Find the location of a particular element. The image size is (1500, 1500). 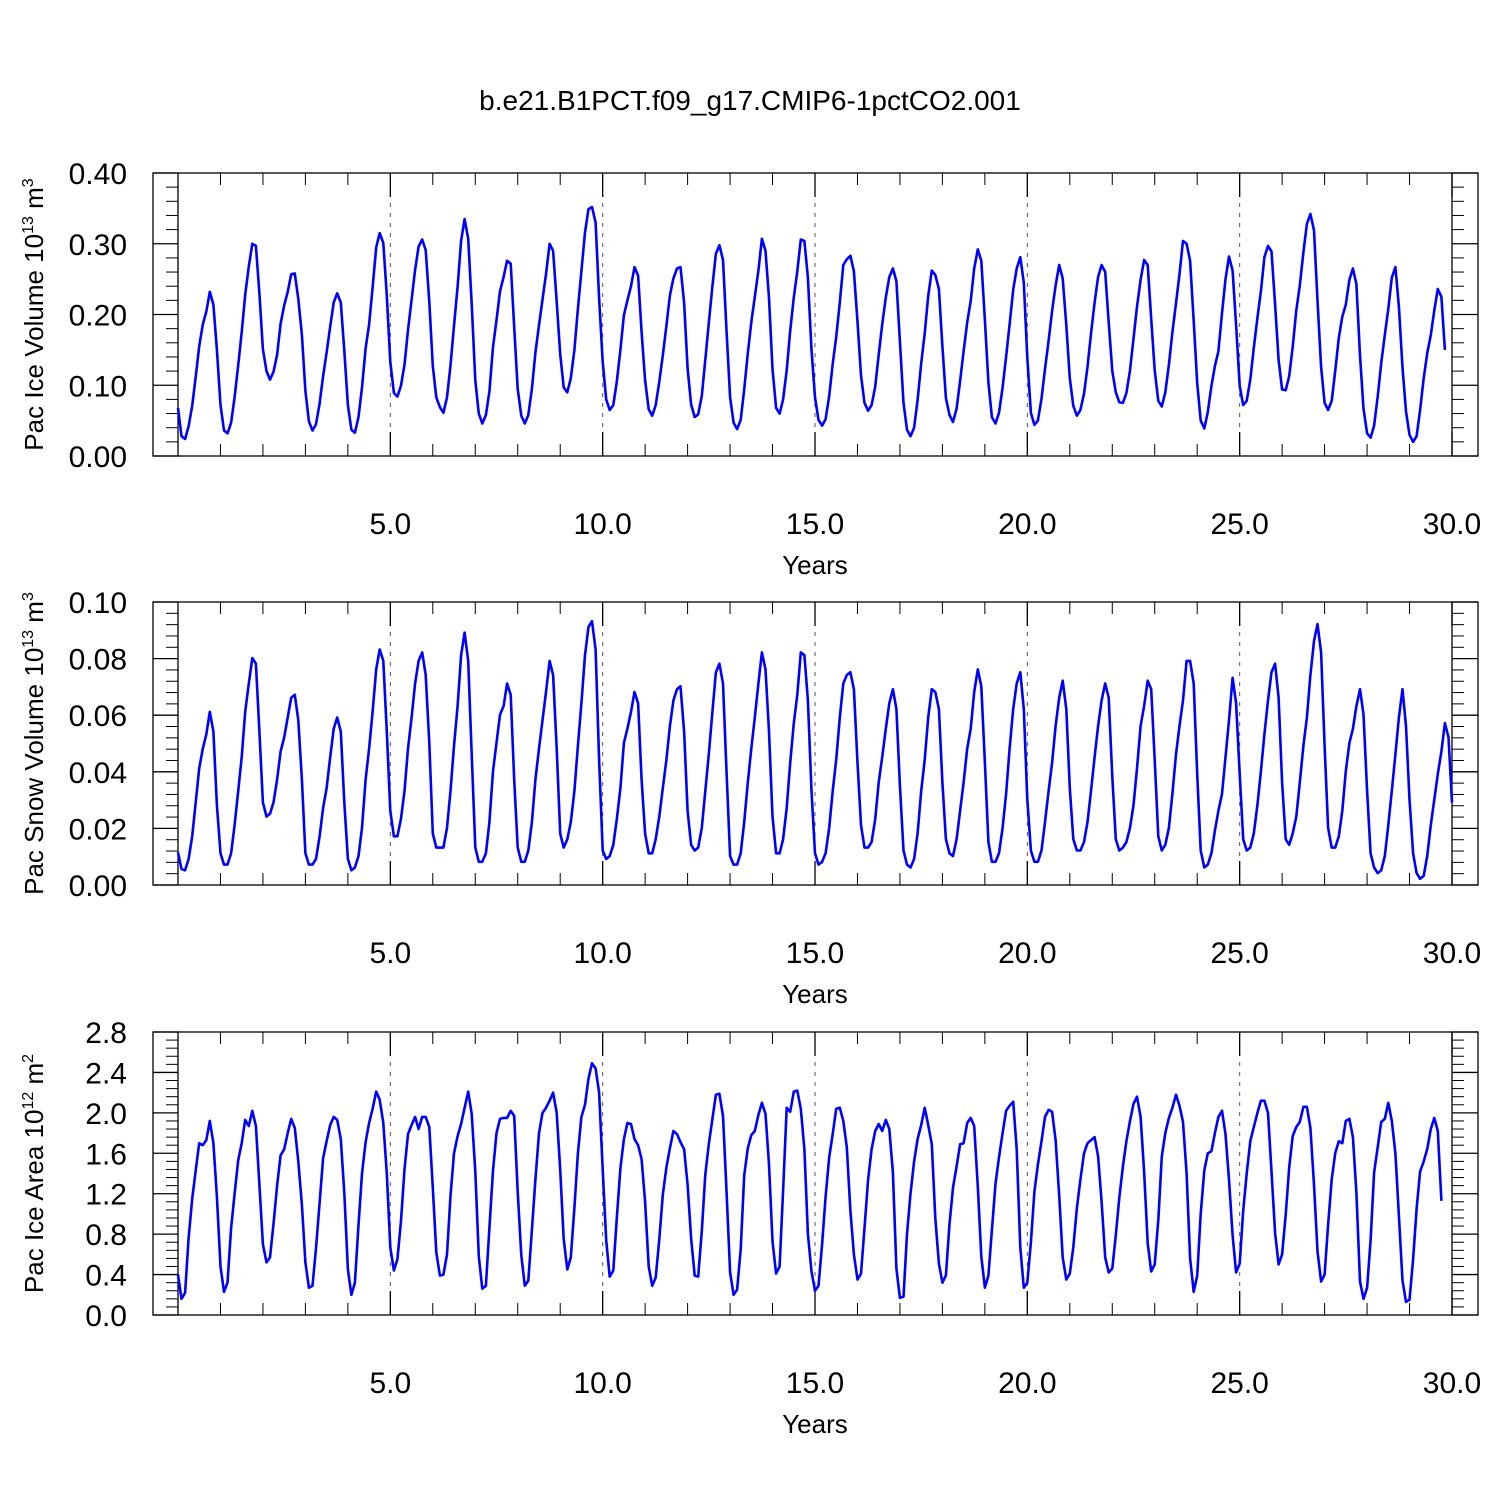

y-axis-title: Pac Ice Volume 1013 m3 is located at coordinates (34, 314).